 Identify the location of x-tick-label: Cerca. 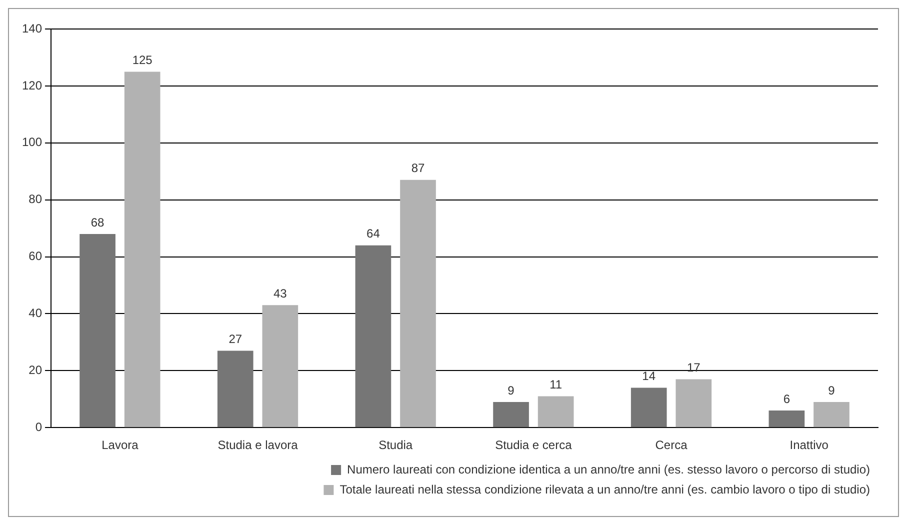
(671, 445).